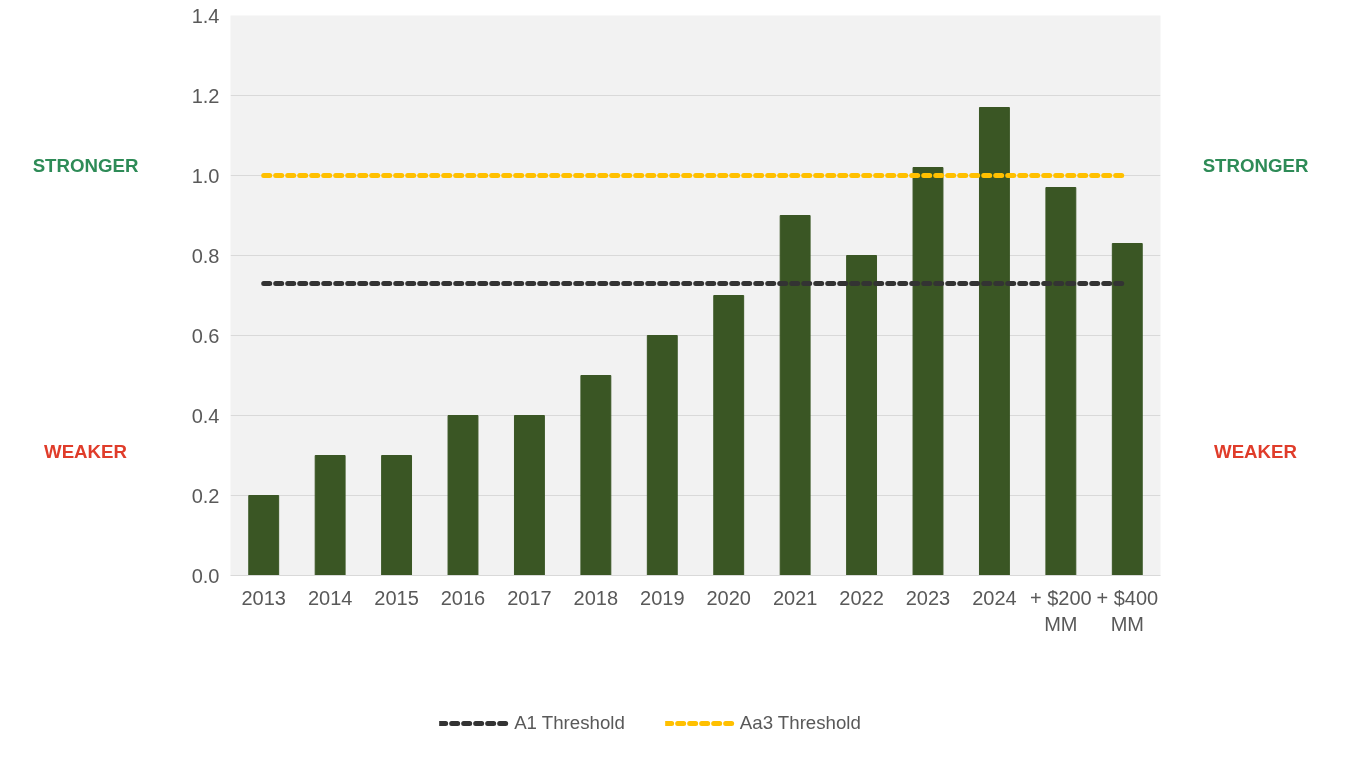  What do you see at coordinates (728, 597) in the screenshot?
I see `x-tick-label: 2020` at bounding box center [728, 597].